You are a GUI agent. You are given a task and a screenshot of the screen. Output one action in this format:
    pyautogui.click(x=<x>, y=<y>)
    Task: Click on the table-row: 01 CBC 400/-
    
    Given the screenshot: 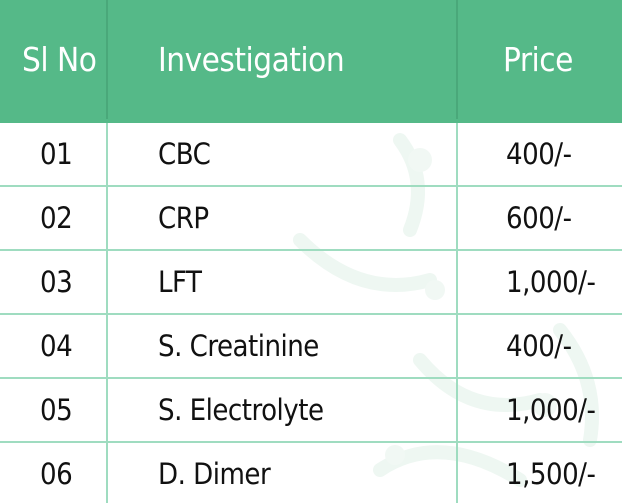 What is the action you would take?
    pyautogui.click(x=311, y=153)
    